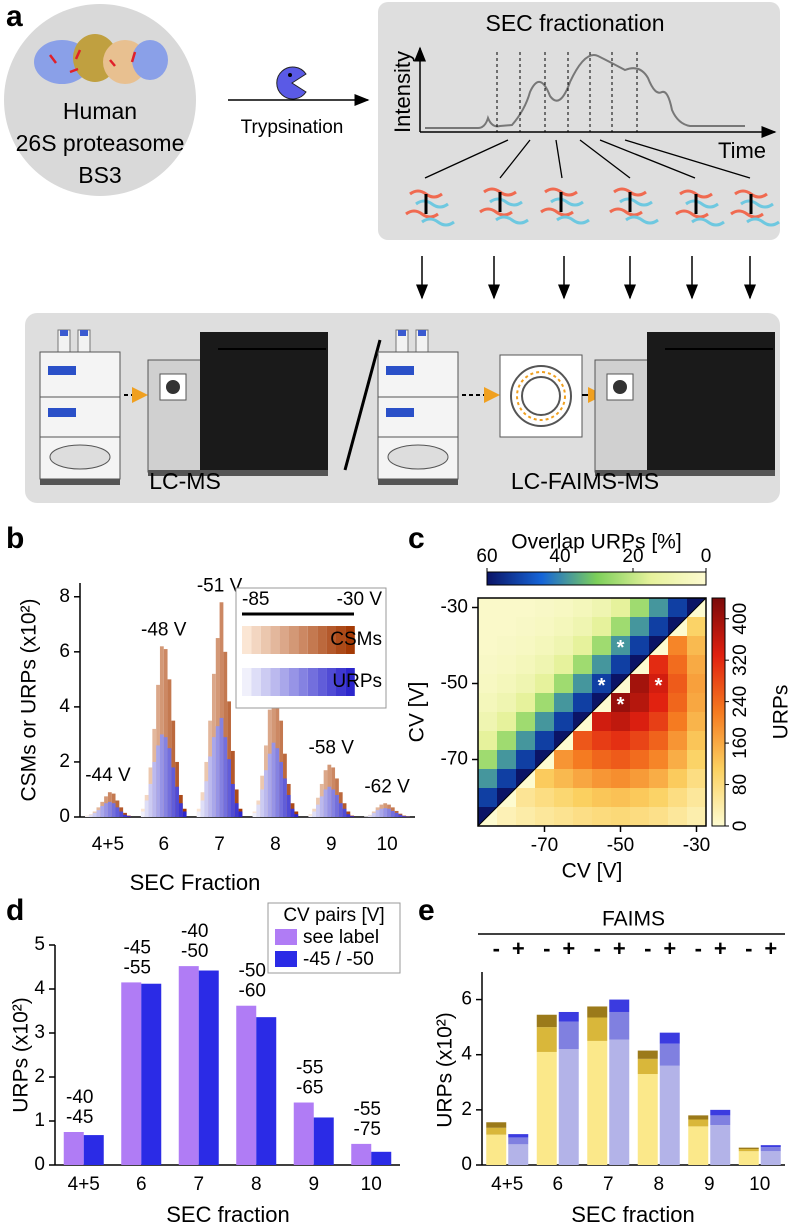  Describe the element at coordinates (486, 556) in the screenshot. I see `colorbar-tick-label: 60` at that location.